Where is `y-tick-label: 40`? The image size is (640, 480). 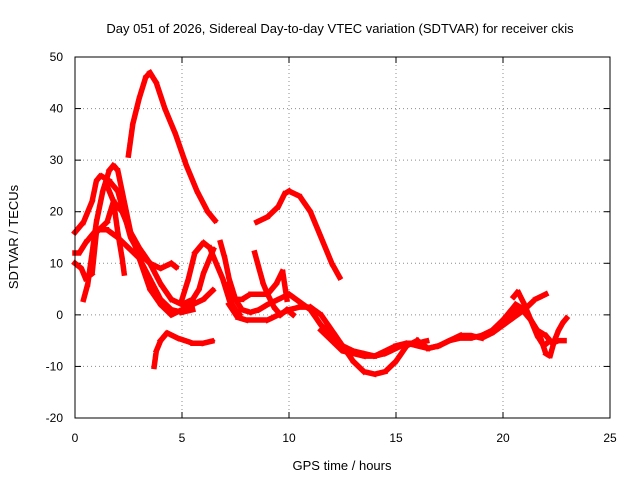 y-tick-label: 40 is located at coordinates (57, 109).